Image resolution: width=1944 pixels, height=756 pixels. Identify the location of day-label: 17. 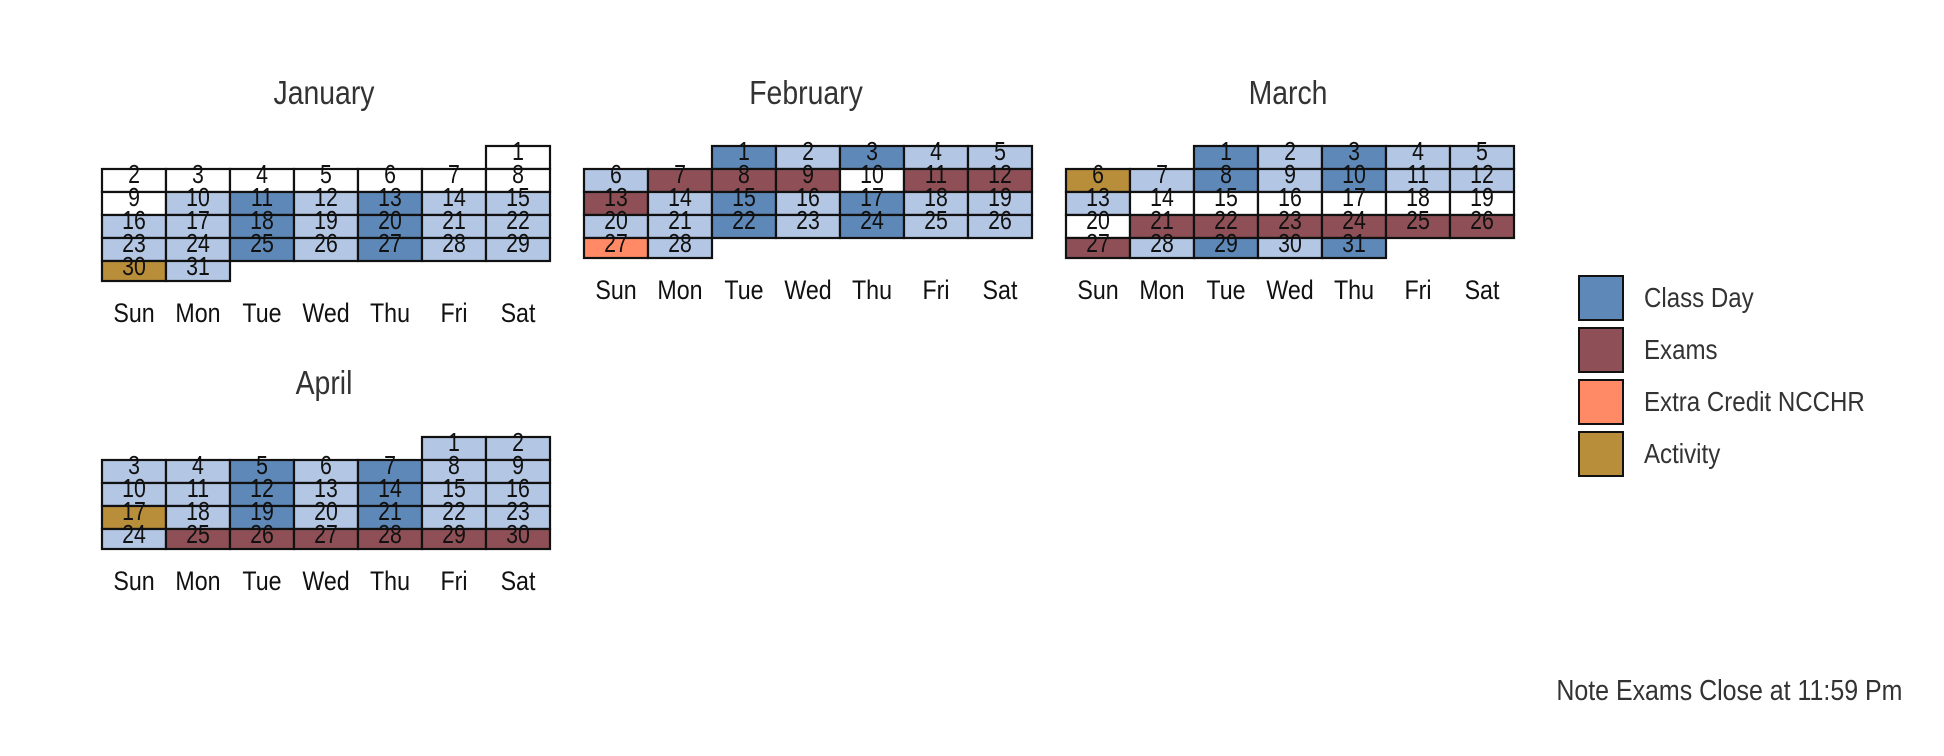
(198, 221).